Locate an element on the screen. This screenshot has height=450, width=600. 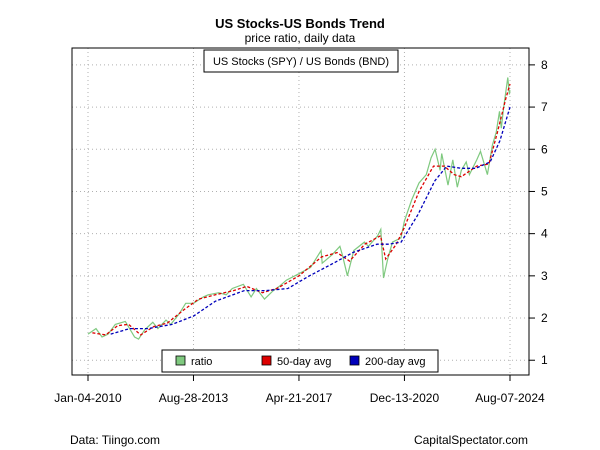
y-tick-label: 5 is located at coordinates (544, 191).